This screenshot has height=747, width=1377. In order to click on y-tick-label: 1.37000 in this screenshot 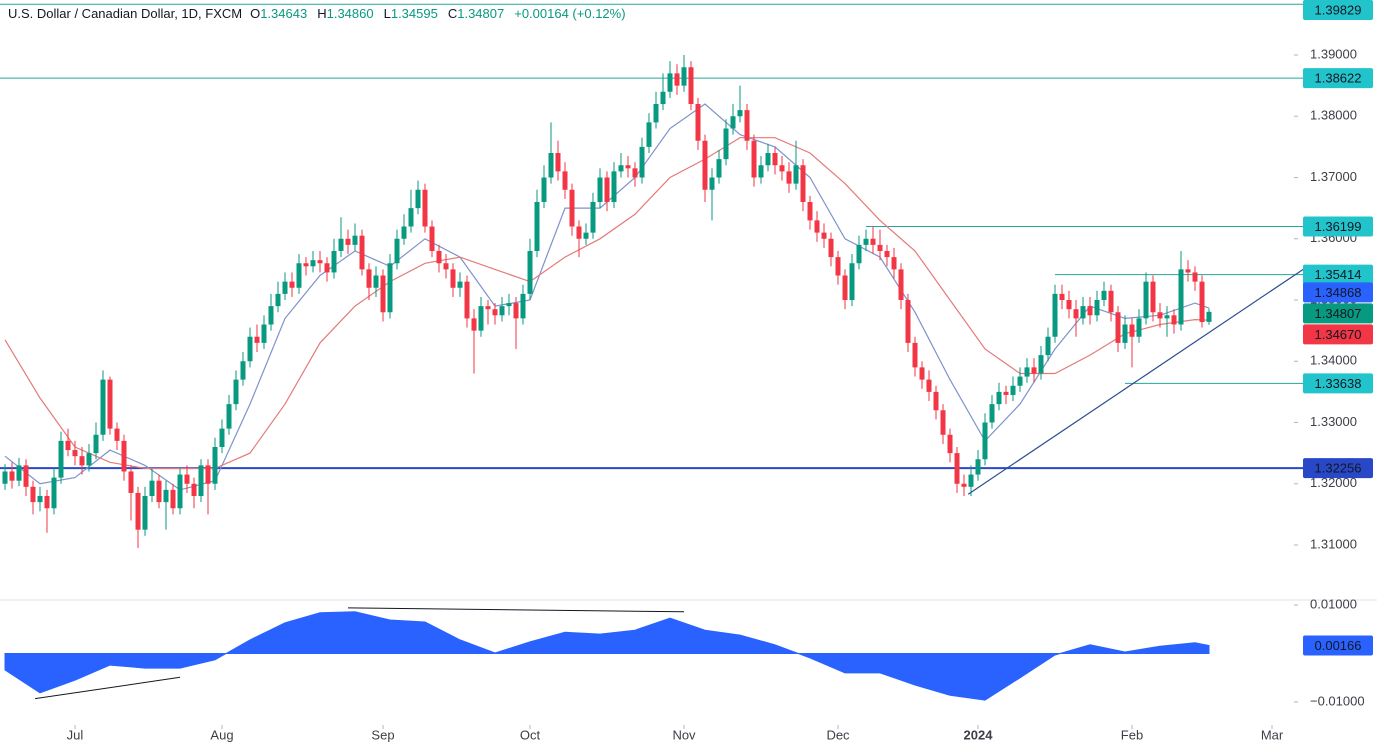, I will do `click(1333, 176)`.